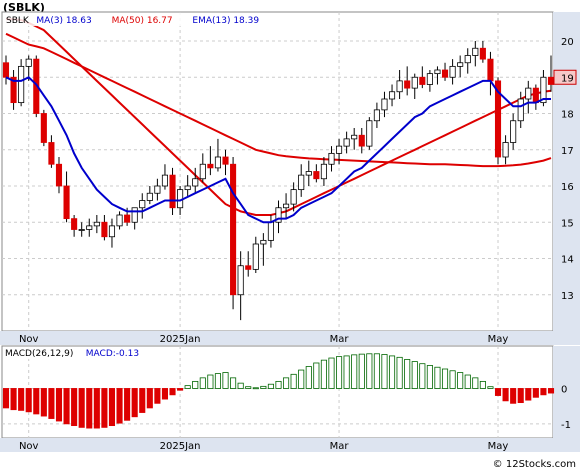 The width and height of the screenshot is (580, 471). What do you see at coordinates (564, 389) in the screenshot?
I see `macd-tick-label: 0` at bounding box center [564, 389].